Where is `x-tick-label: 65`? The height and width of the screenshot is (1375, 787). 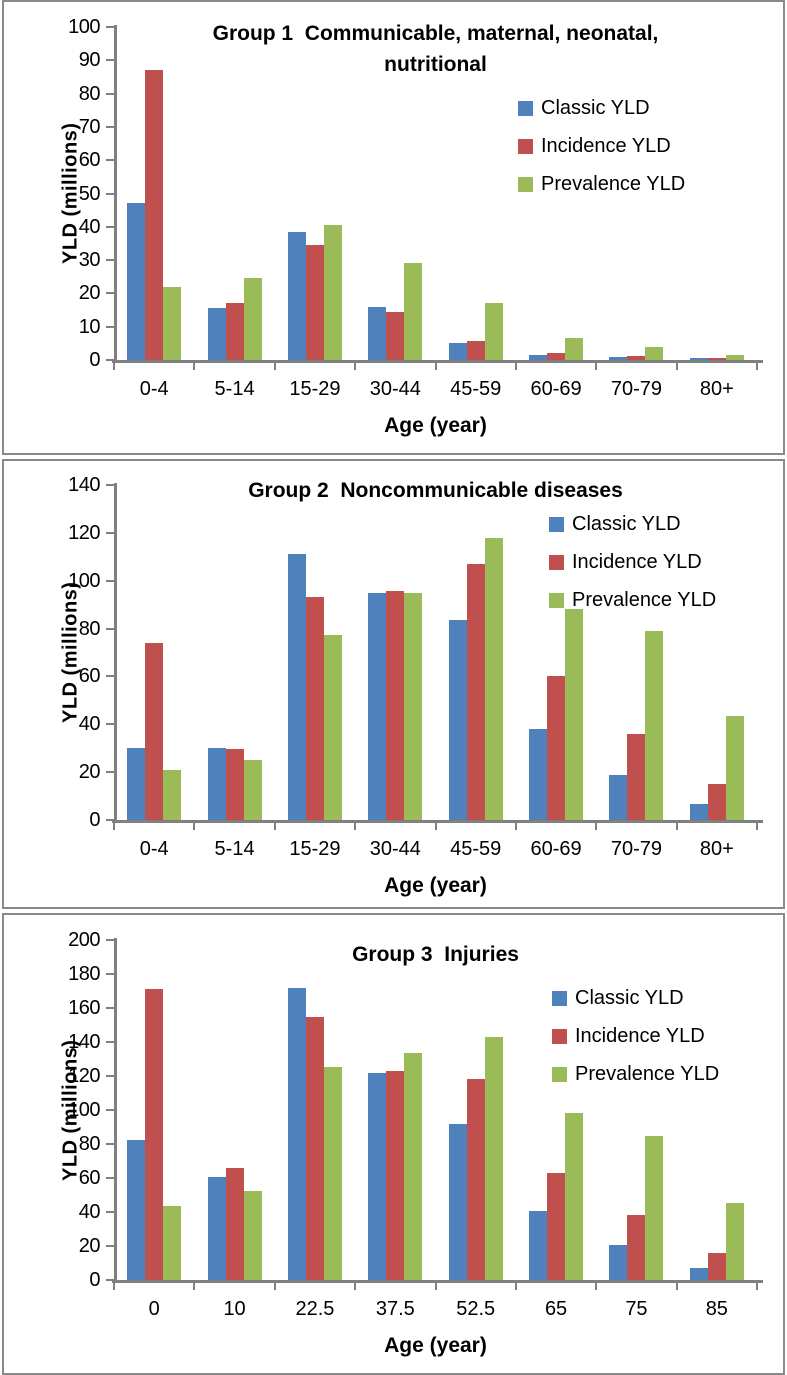 x-tick-label: 65 is located at coordinates (556, 1309).